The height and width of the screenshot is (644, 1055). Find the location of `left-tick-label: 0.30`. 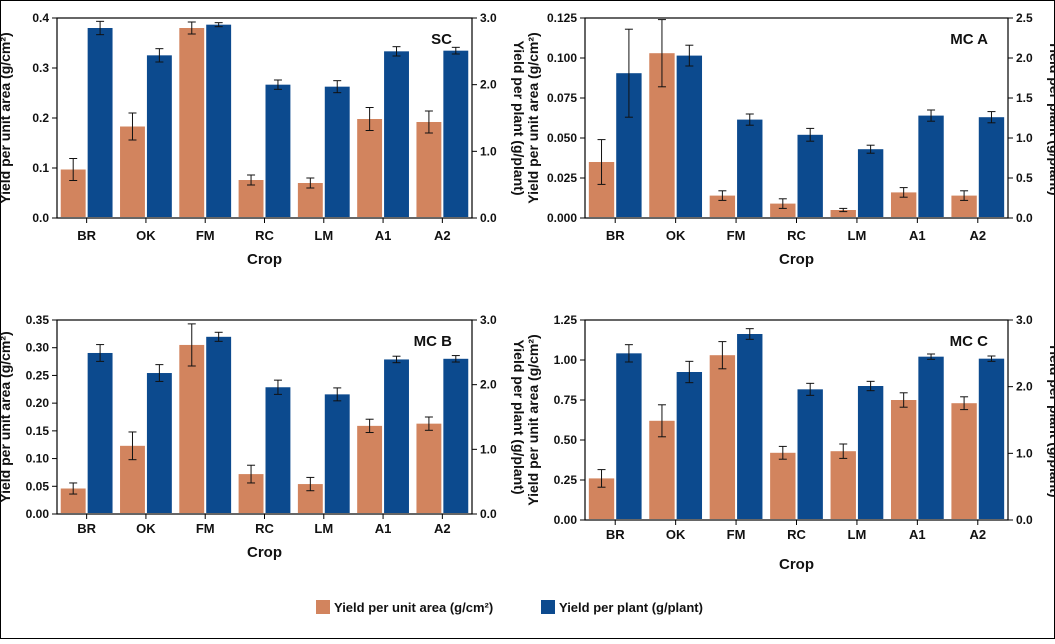

left-tick-label: 0.30 is located at coordinates (38, 348).